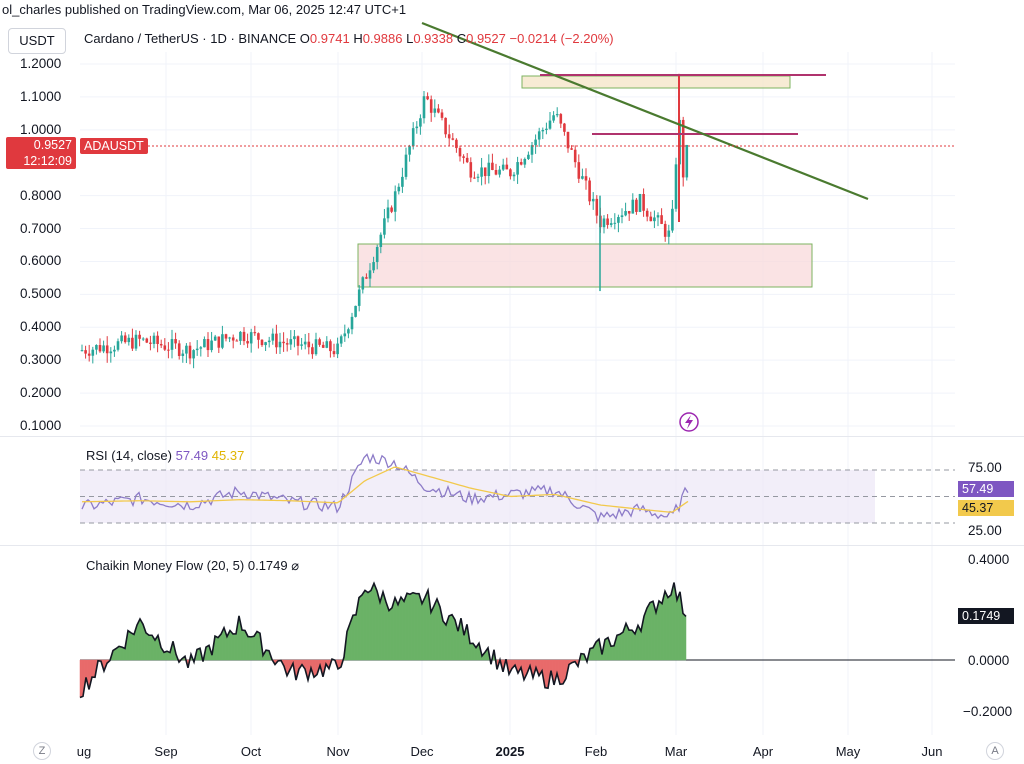 The image size is (1024, 764). I want to click on cmf-axis-top: 0.4000, so click(989, 559).